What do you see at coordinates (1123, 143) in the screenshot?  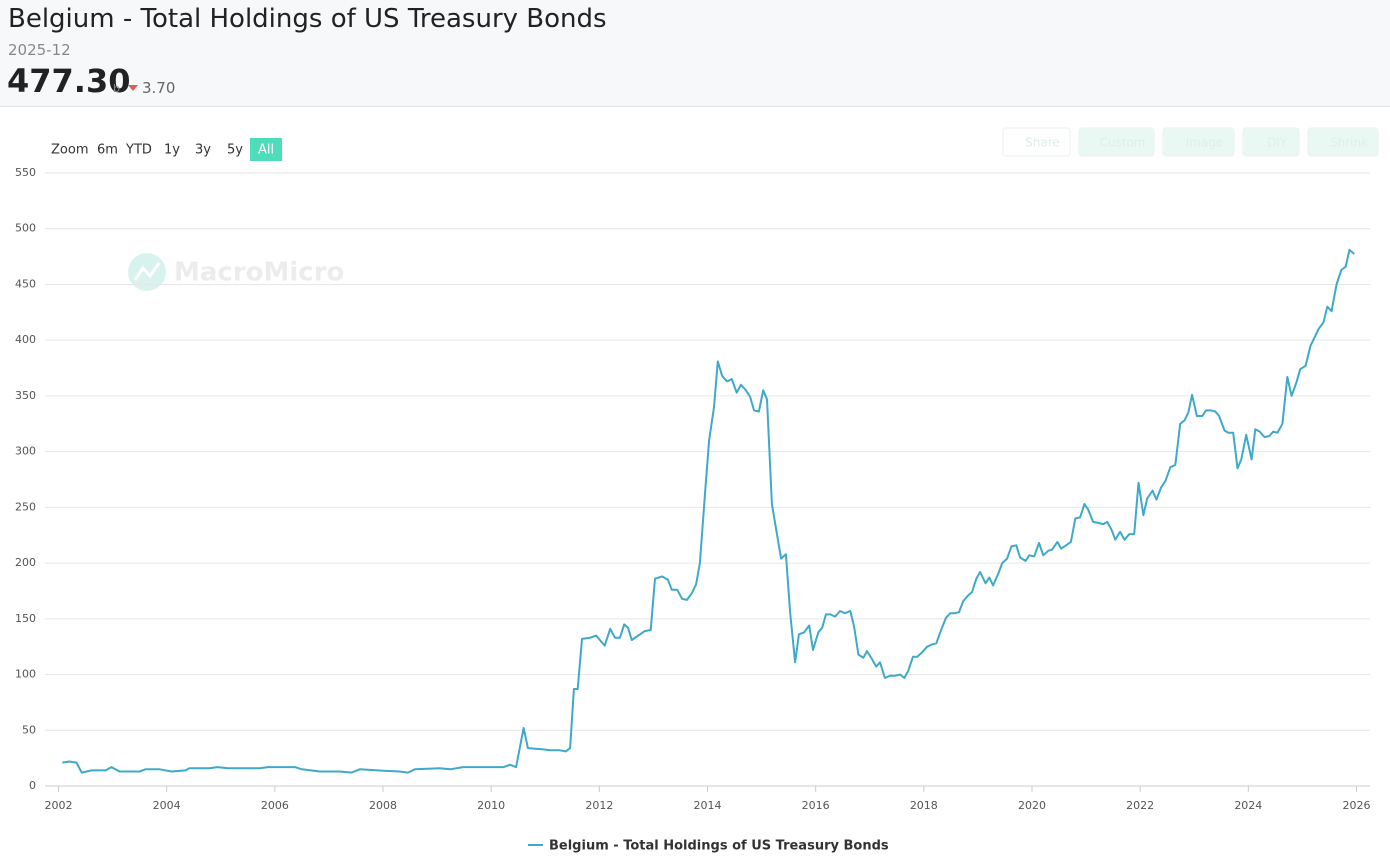 I see `action-label: Custom` at bounding box center [1123, 143].